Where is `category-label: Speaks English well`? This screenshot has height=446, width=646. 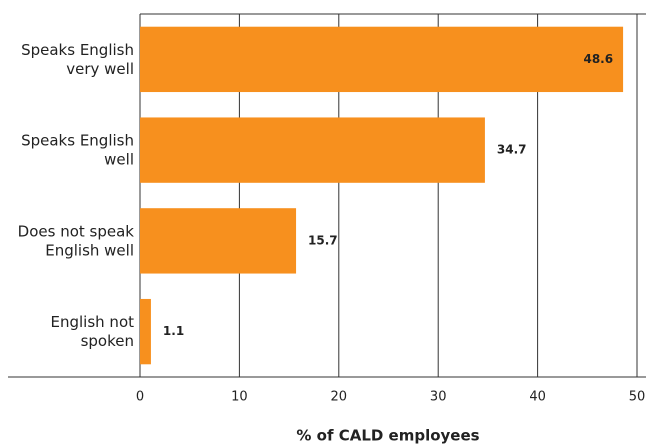
category-label: Speaks English well is located at coordinates (77, 149).